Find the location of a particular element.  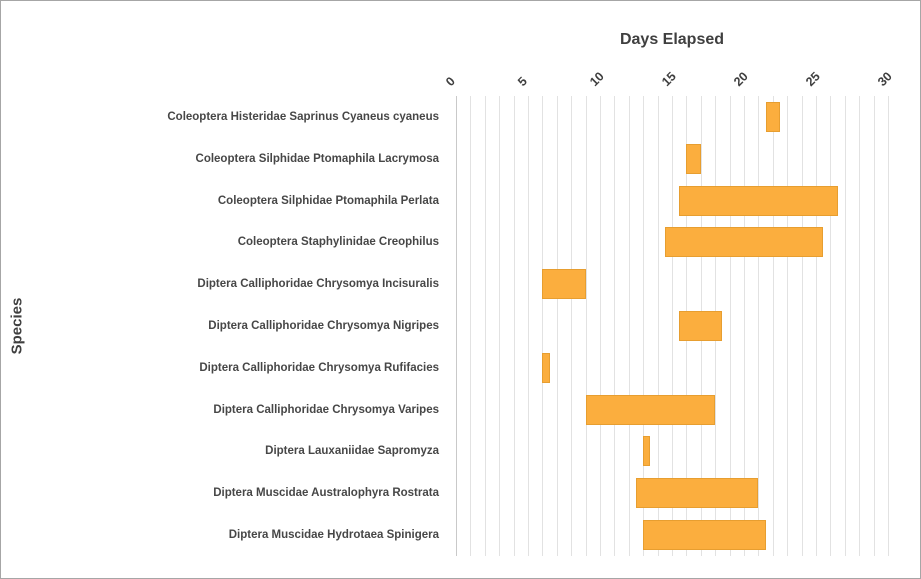

category-label: Coleoptera Staphylinidae Creophilus is located at coordinates (338, 242).